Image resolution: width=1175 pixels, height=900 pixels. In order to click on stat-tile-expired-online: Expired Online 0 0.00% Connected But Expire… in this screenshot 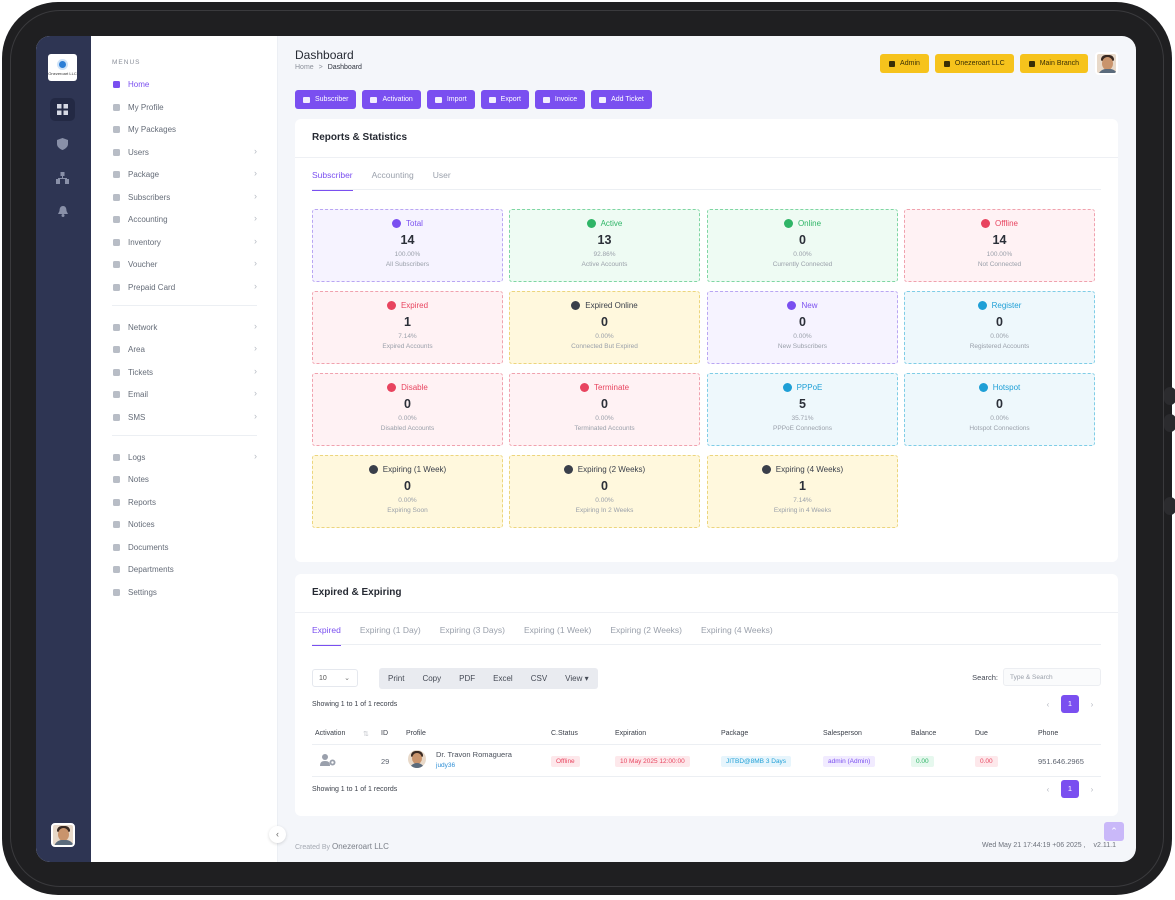, I will do `click(604, 327)`.